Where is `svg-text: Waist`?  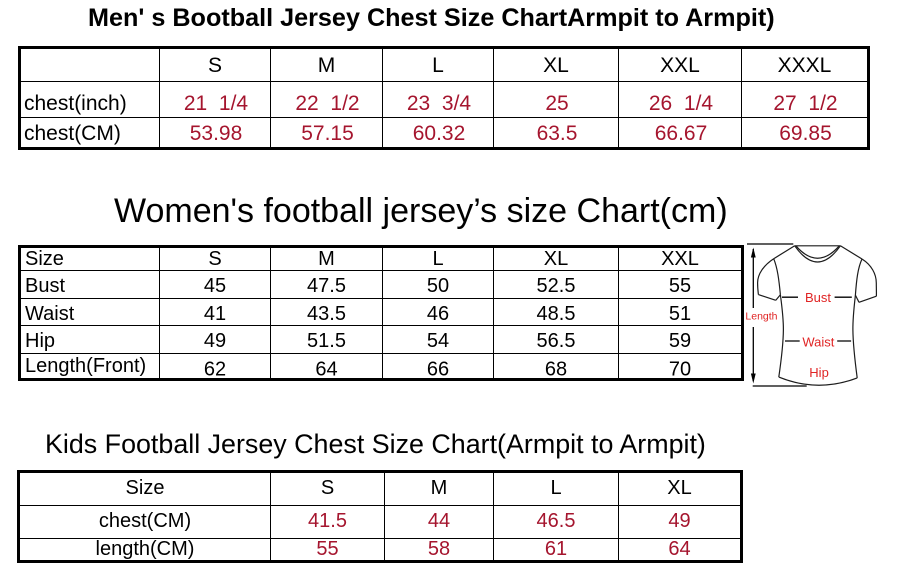
svg-text: Waist is located at coordinates (818, 342).